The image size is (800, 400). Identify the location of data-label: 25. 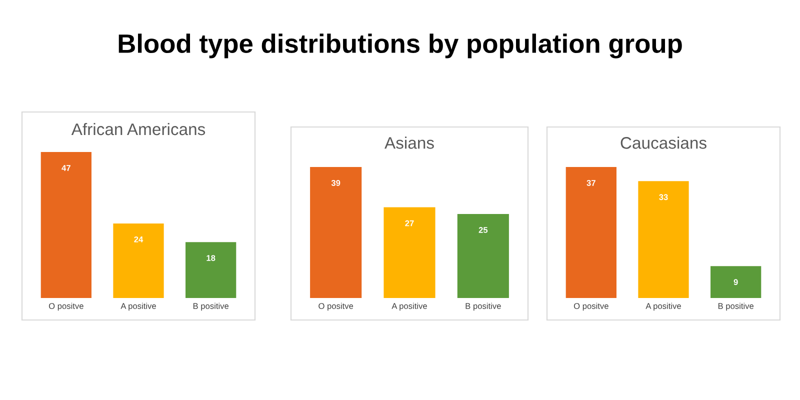
(483, 230).